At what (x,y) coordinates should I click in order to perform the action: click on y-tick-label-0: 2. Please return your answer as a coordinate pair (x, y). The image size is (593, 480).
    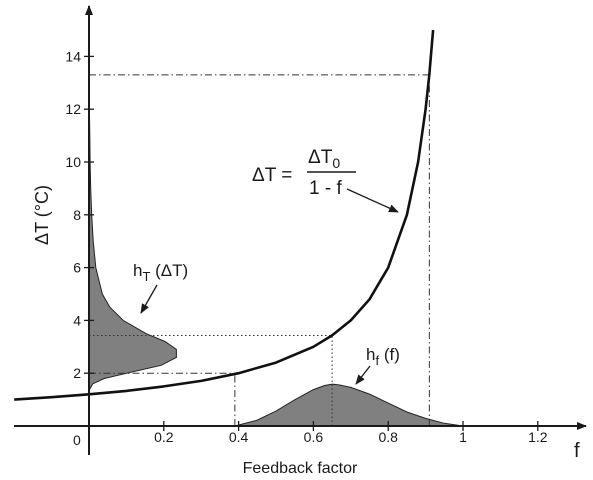
    Looking at the image, I should click on (77, 373).